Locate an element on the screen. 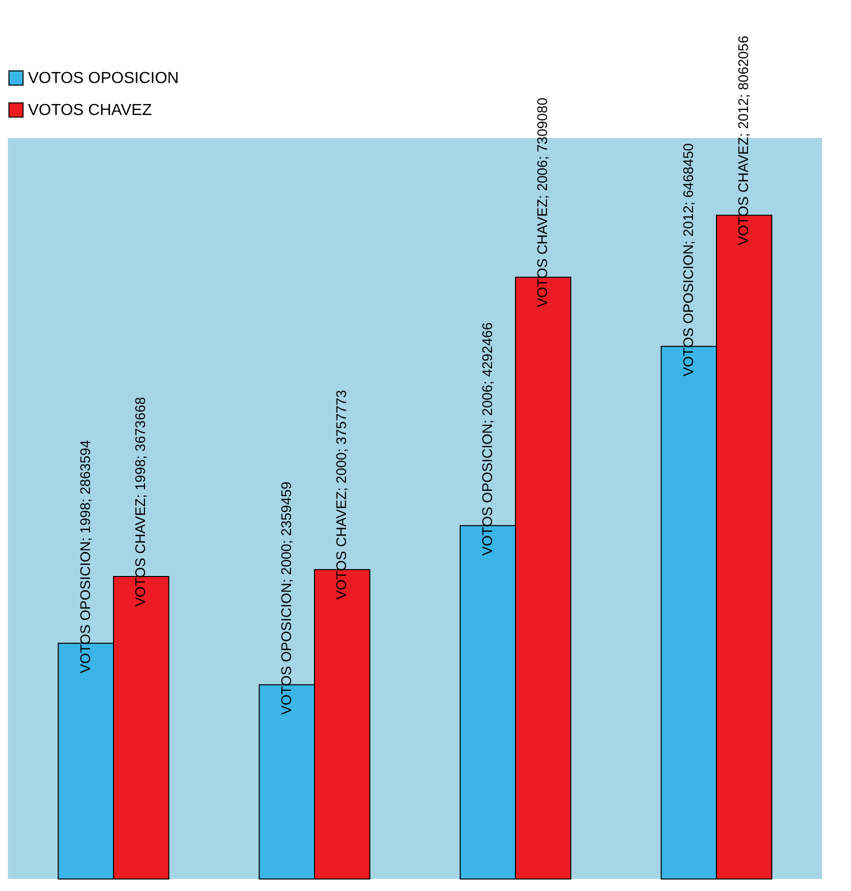 Image resolution: width=851 pixels, height=891 pixels. data-label: VOTOS OPOSICION; 2006; 4292466 is located at coordinates (486, 439).